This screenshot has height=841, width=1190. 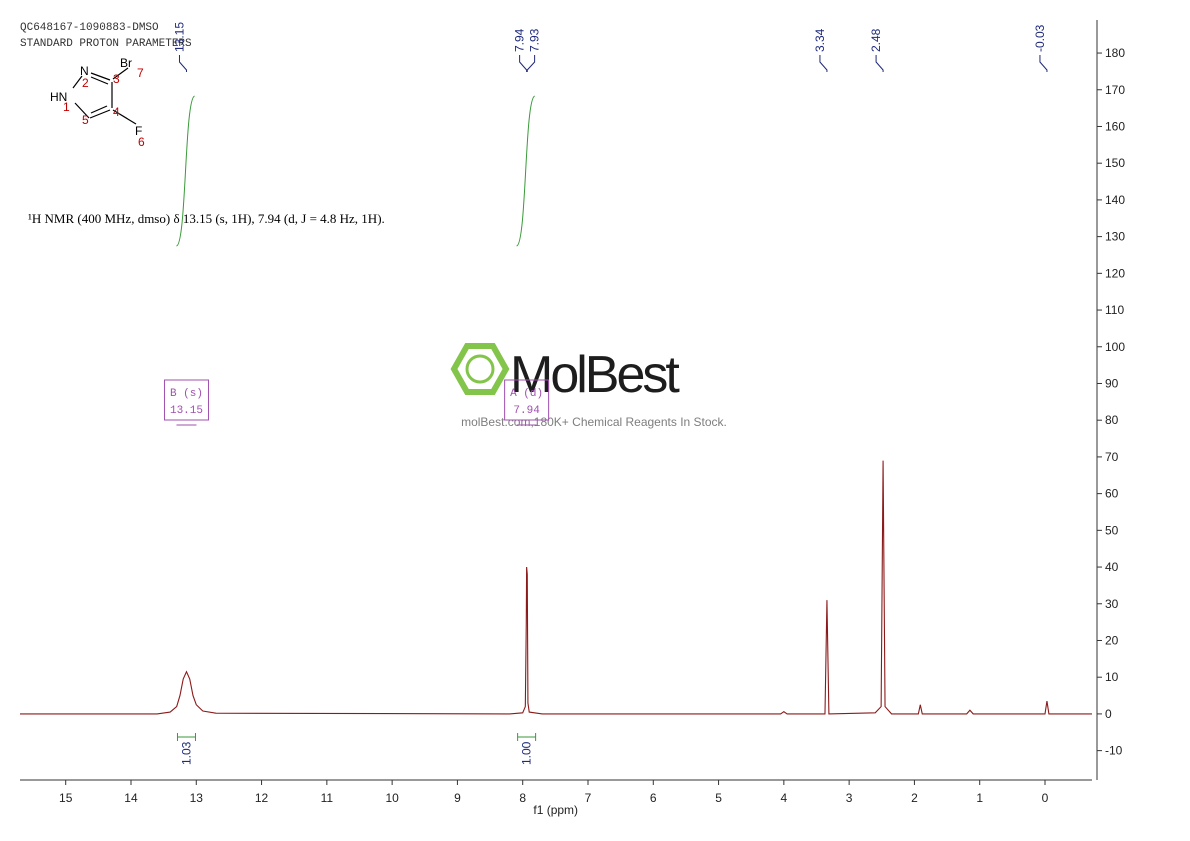 I want to click on x-tick-label: 12, so click(x=262, y=798).